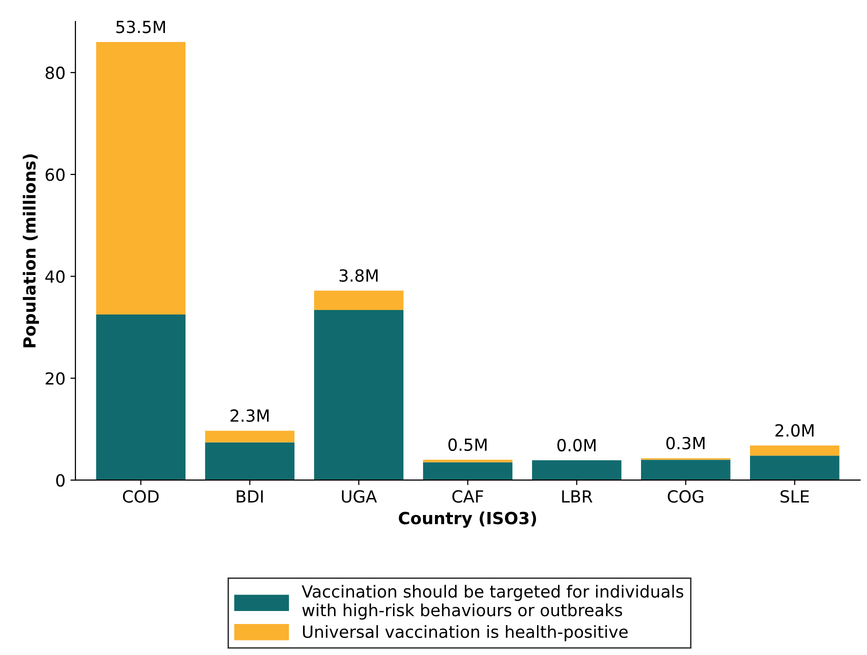 This screenshot has width=867, height=655. Describe the element at coordinates (794, 496) in the screenshot. I see `x-tick-label: SLE` at that location.